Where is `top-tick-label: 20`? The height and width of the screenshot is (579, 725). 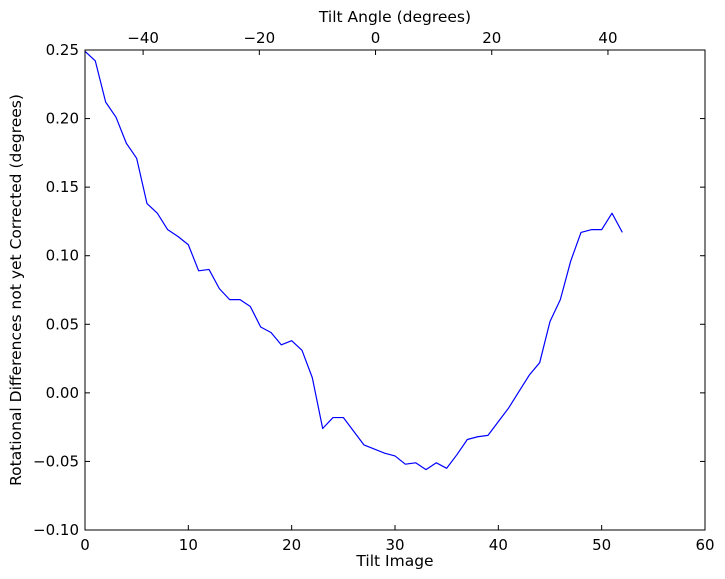
top-tick-label: 20 is located at coordinates (491, 38).